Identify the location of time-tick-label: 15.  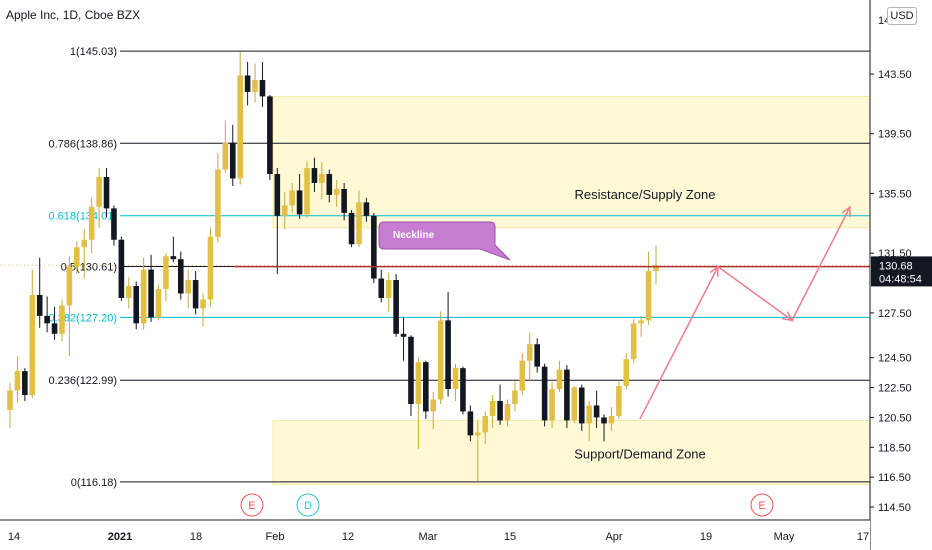
(510, 537).